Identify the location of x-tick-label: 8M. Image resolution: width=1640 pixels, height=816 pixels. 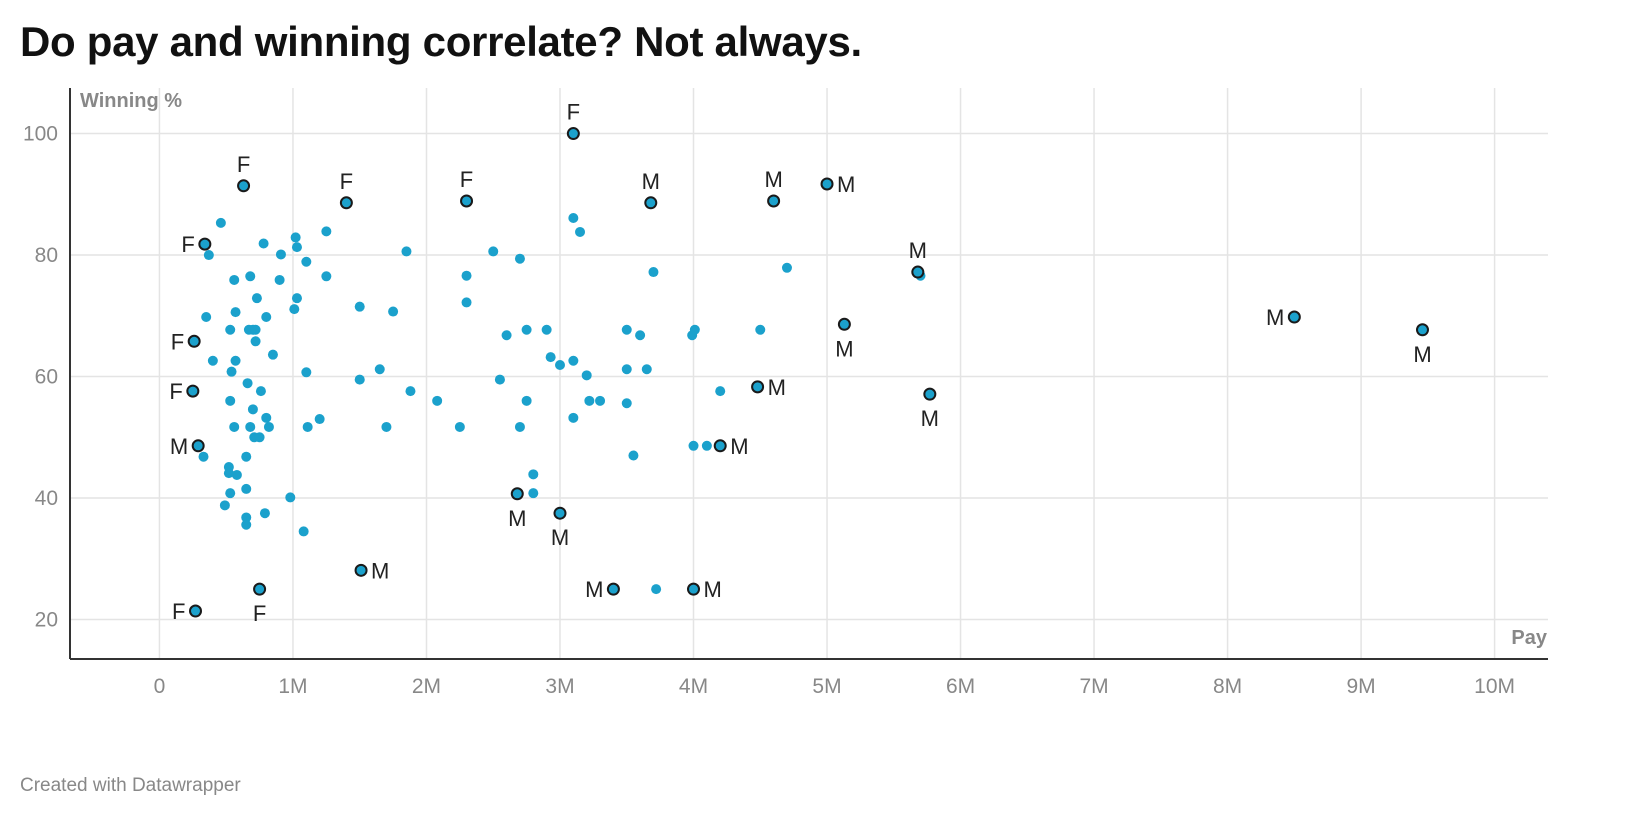
(1227, 686).